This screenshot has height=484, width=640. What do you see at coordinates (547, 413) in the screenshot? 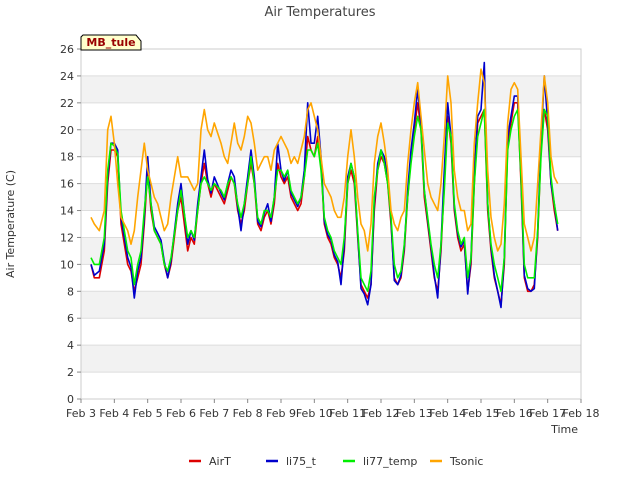
I see `x-tick-label: Feb 17` at bounding box center [547, 413].